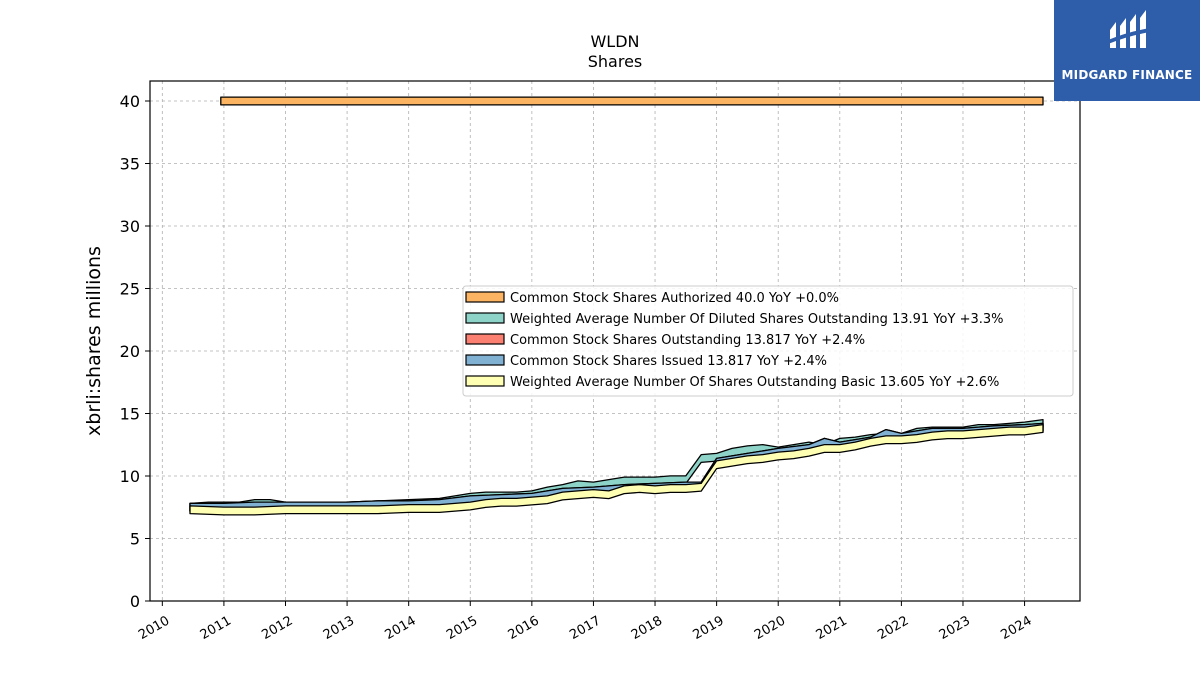 The width and height of the screenshot is (1200, 675). Describe the element at coordinates (277, 628) in the screenshot. I see `x-tick-label: 2012` at that location.